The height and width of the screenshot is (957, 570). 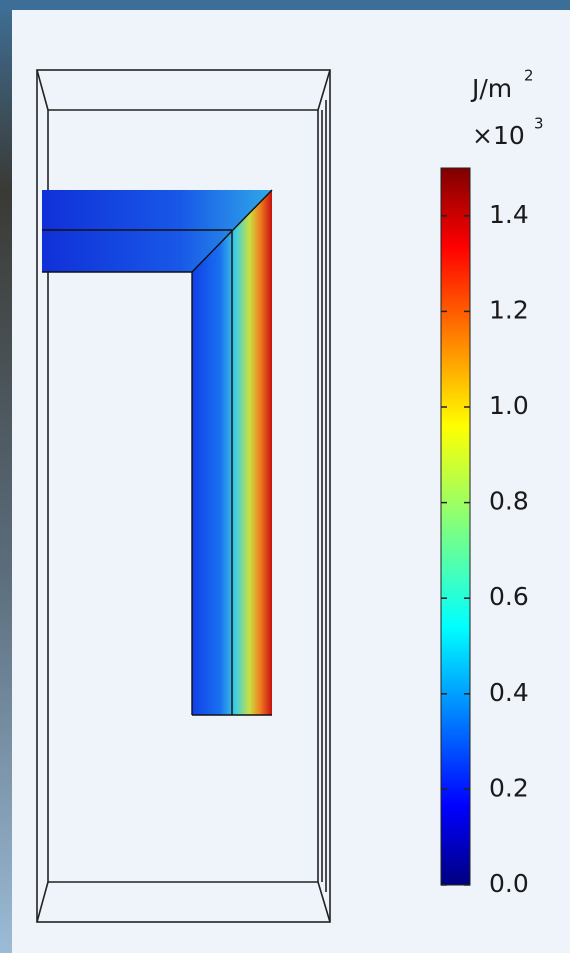 What do you see at coordinates (529, 76) in the screenshot?
I see `unit-exponent: 2` at bounding box center [529, 76].